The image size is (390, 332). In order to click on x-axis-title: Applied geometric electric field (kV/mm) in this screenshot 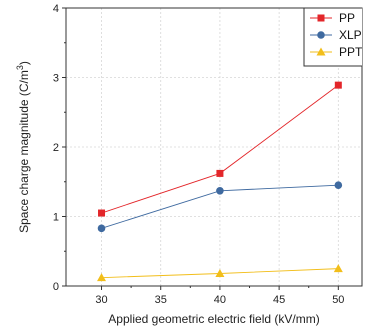, I will do `click(213, 319)`.